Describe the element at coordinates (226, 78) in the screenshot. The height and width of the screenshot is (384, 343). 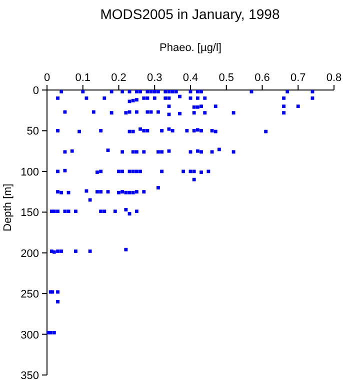
I see `x-tick-label: 0.5` at that location.